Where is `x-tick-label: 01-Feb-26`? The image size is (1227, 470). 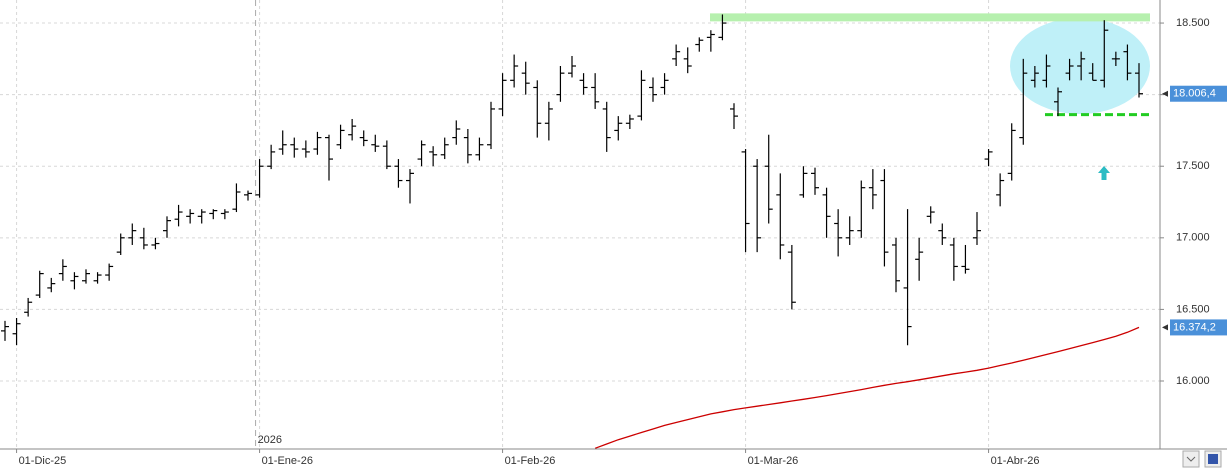 x-tick-label: 01-Feb-26 is located at coordinates (530, 461).